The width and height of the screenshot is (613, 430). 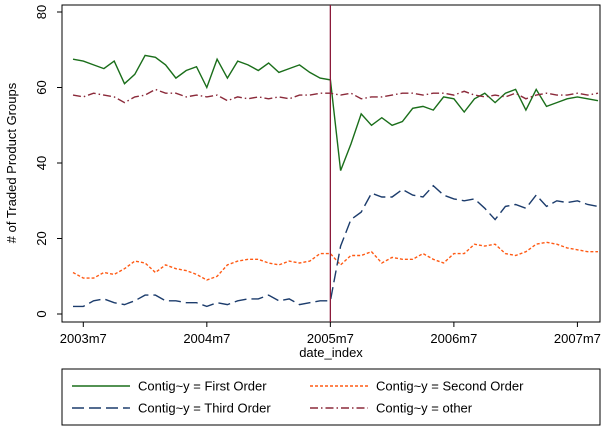 I want to click on legend-label: Contig~y = Third Order, so click(x=204, y=408).